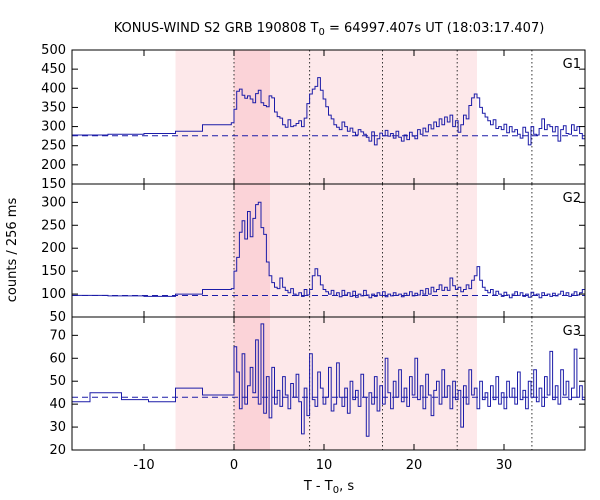 The height and width of the screenshot is (500, 600). I want to click on y-tick-label: 60, so click(57, 358).